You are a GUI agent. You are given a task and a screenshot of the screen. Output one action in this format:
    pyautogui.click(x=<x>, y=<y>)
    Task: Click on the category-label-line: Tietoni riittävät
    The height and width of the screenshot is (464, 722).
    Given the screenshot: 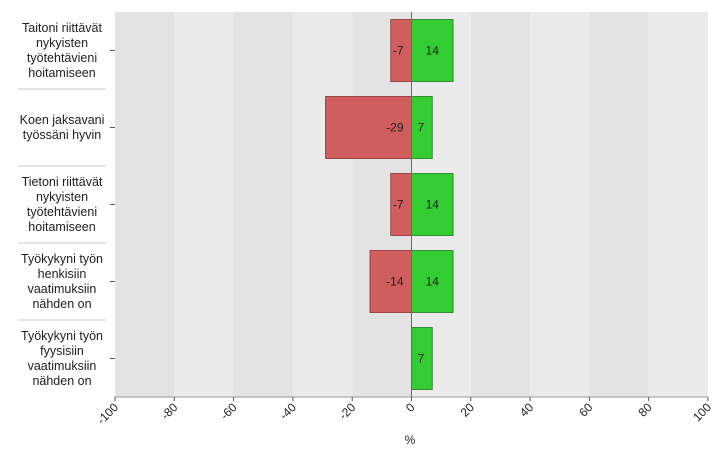 What is the action you would take?
    pyautogui.click(x=62, y=182)
    